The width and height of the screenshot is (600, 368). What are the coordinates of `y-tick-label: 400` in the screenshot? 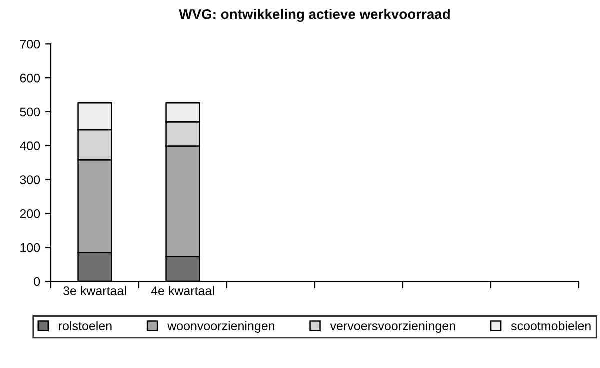 It's located at (30, 146).